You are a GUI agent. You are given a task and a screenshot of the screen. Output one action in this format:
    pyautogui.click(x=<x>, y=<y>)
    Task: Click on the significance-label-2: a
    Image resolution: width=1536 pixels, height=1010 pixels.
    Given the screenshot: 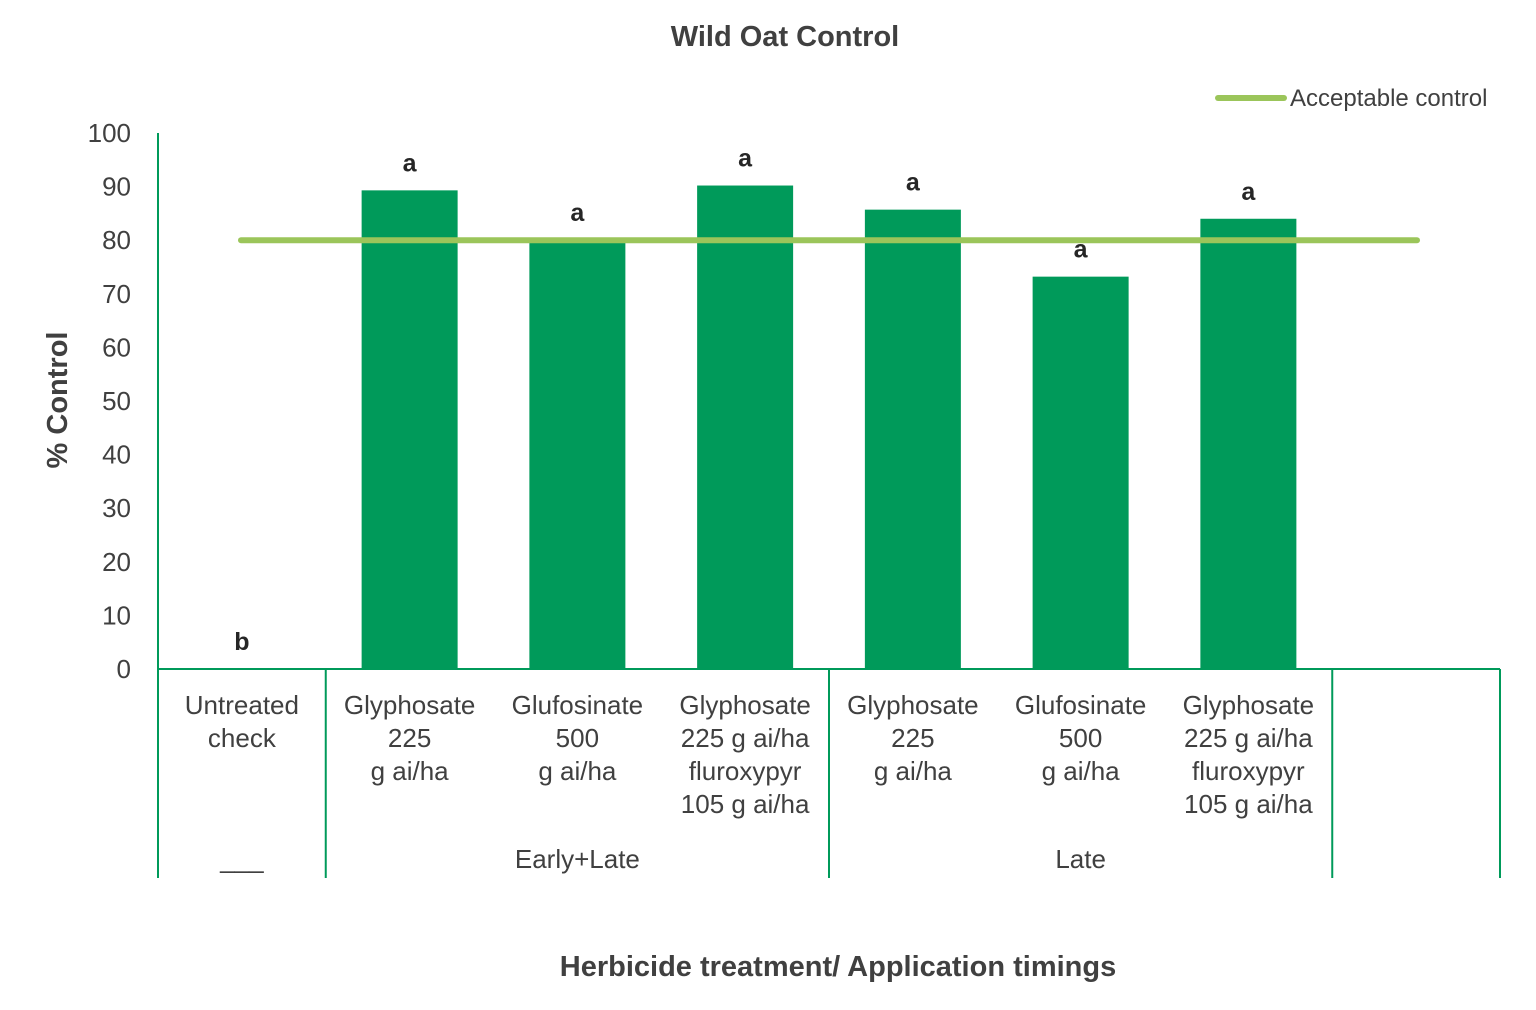 What is the action you would take?
    pyautogui.click(x=577, y=213)
    